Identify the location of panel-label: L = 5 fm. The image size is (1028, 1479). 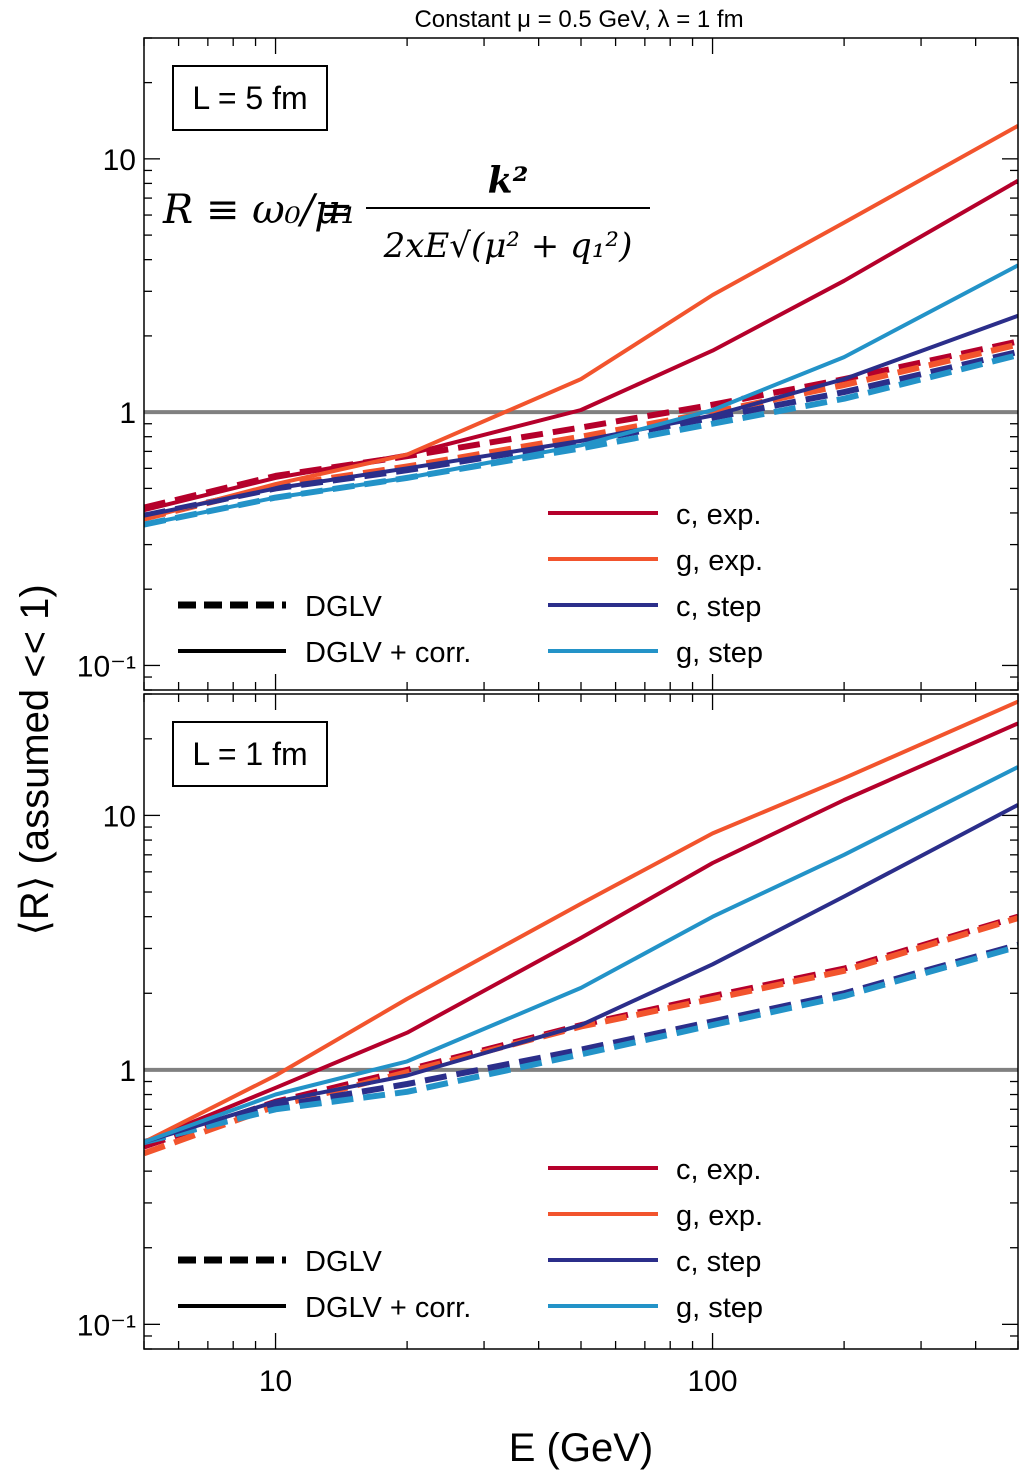
(249, 98).